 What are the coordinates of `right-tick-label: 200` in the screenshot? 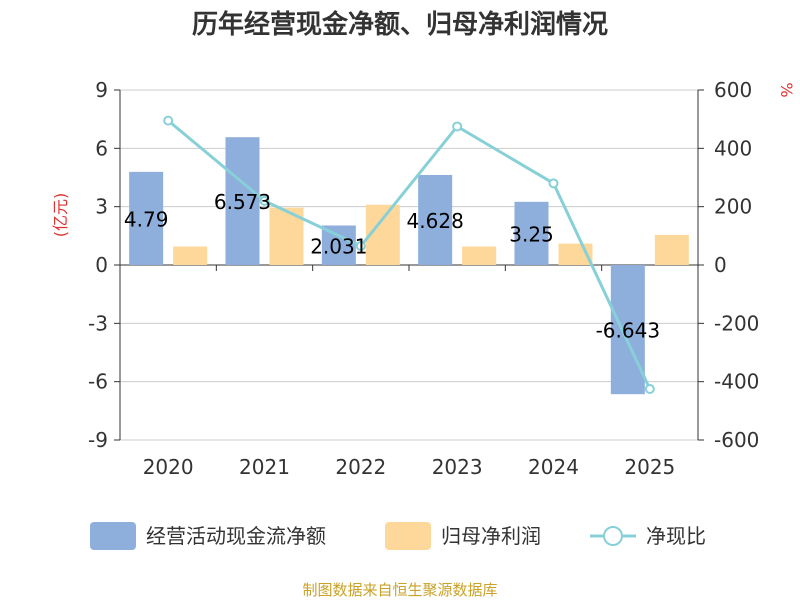 It's located at (733, 207).